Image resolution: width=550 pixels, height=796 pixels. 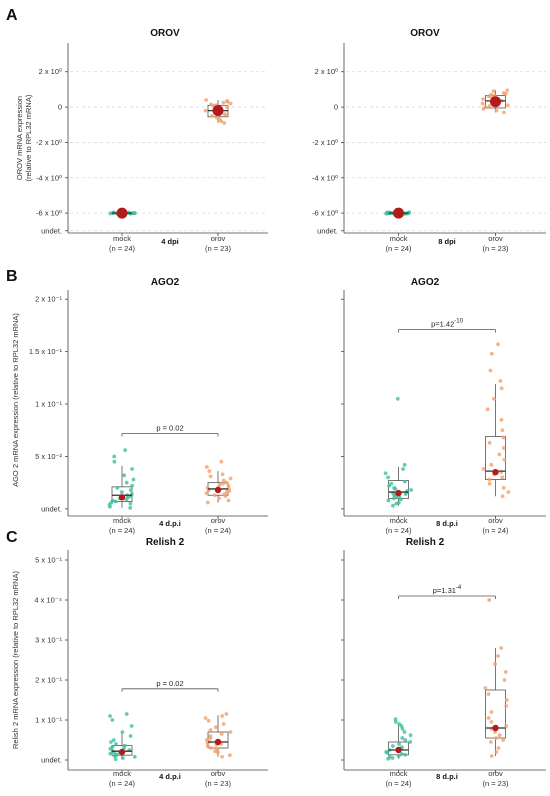 I want to click on pvalue-text: p = 0.02, so click(x=169, y=683).